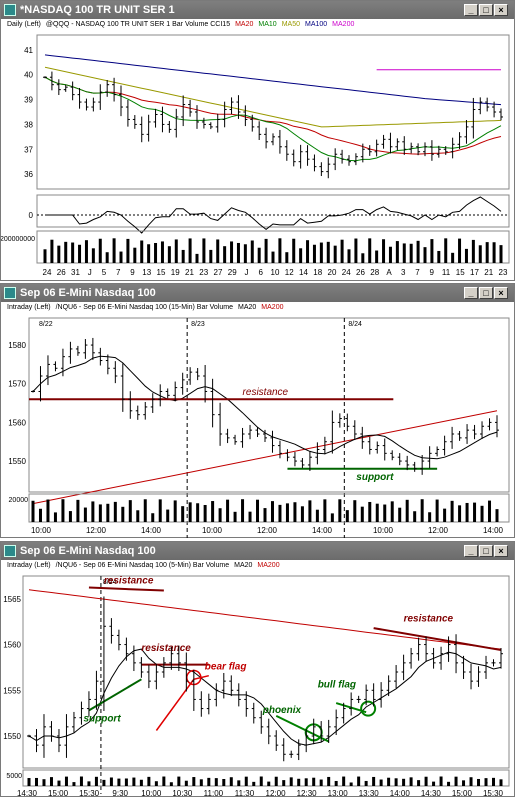  Describe the element at coordinates (29, 307) in the screenshot. I see `legend-item: Intraday (Left)` at that location.